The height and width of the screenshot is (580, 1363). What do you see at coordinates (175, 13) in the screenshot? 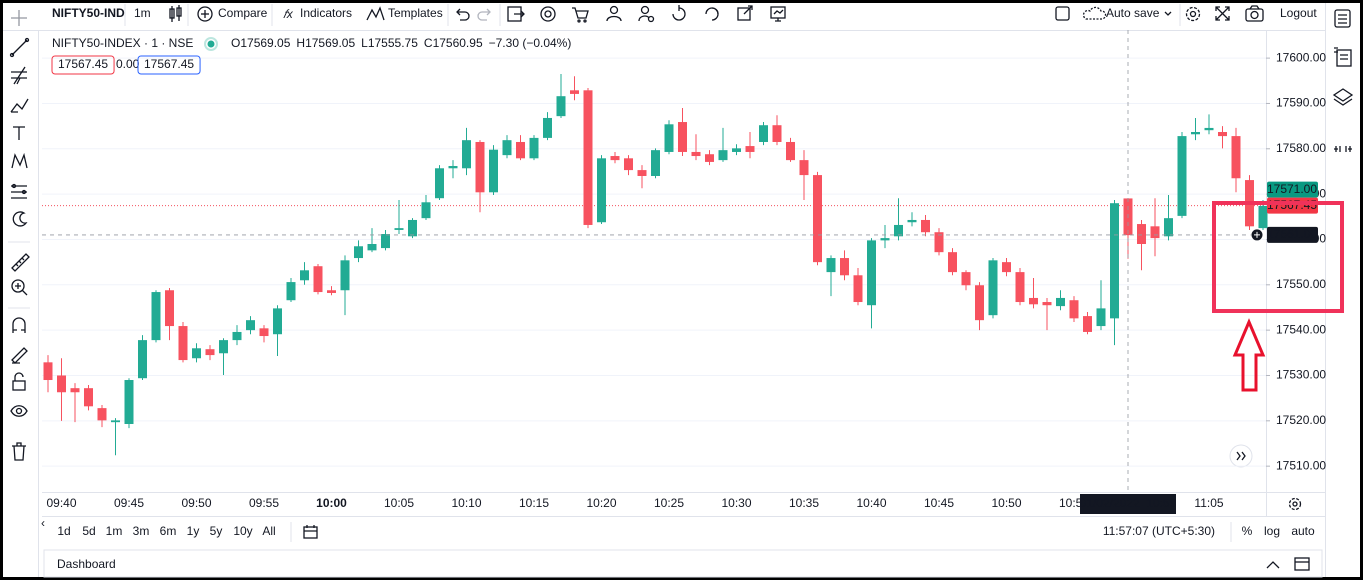
I see `candles-icon` at bounding box center [175, 13].